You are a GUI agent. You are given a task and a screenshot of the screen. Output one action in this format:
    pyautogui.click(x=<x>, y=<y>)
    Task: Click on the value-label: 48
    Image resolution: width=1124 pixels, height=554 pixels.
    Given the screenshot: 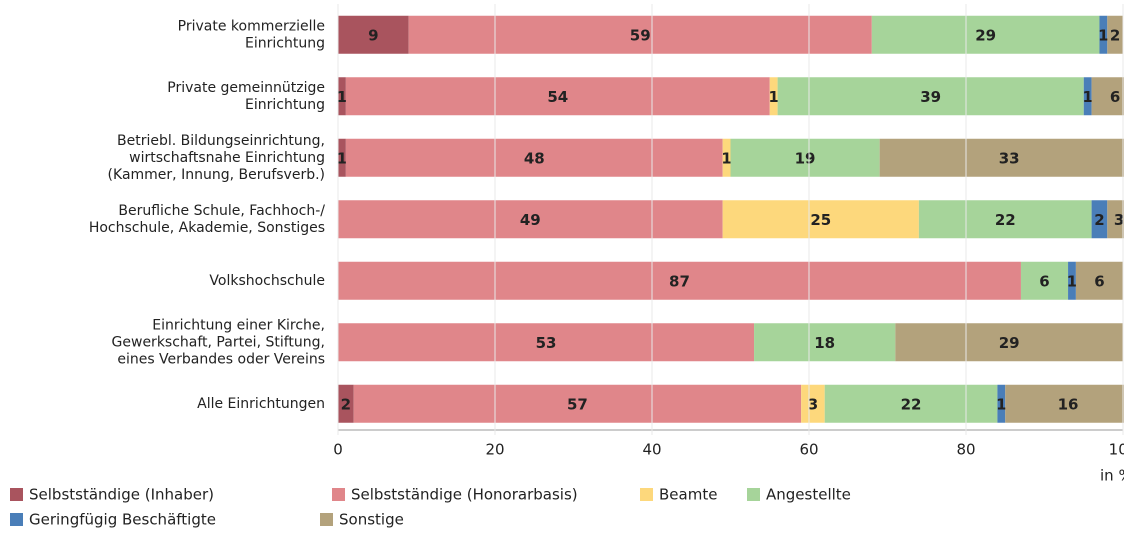 What is the action you would take?
    pyautogui.click(x=534, y=158)
    